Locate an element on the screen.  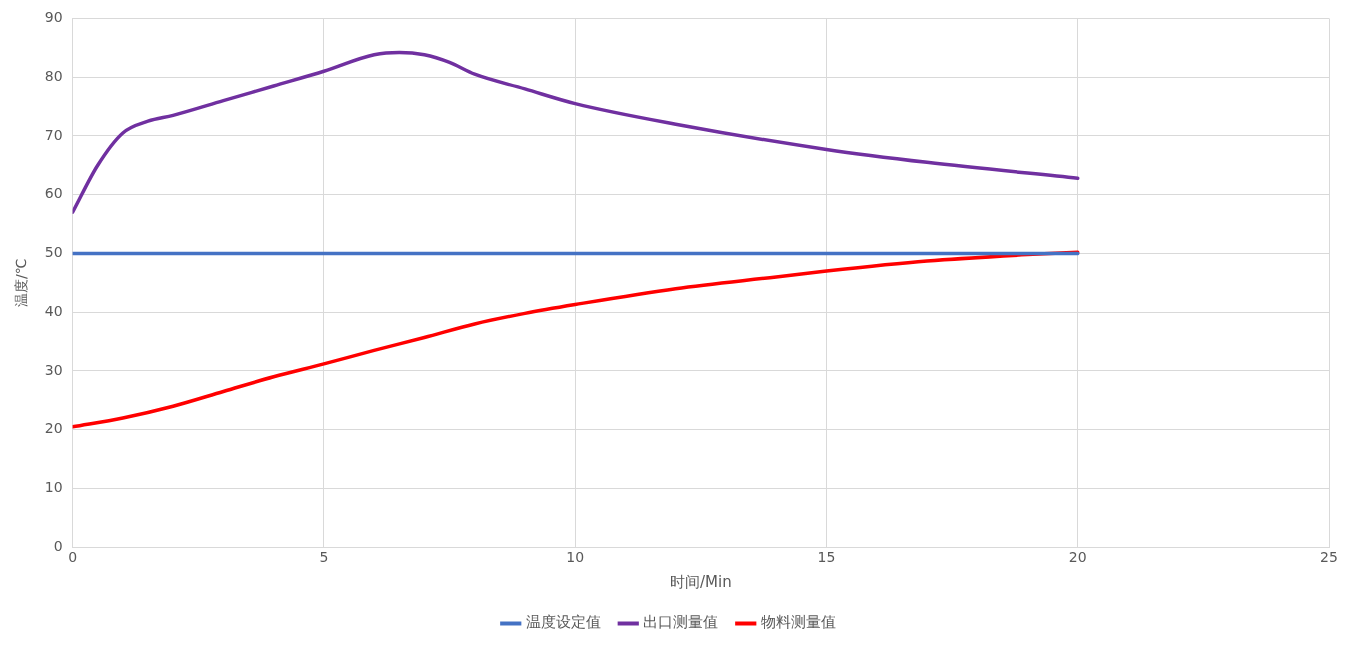
y-tick-label: 60 is located at coordinates (53, 193).